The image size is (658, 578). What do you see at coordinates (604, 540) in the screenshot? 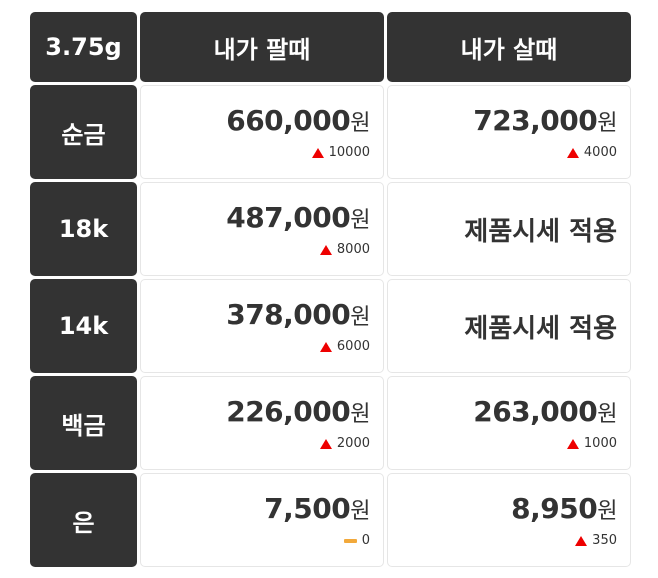
I see `change-value: 350` at bounding box center [604, 540].